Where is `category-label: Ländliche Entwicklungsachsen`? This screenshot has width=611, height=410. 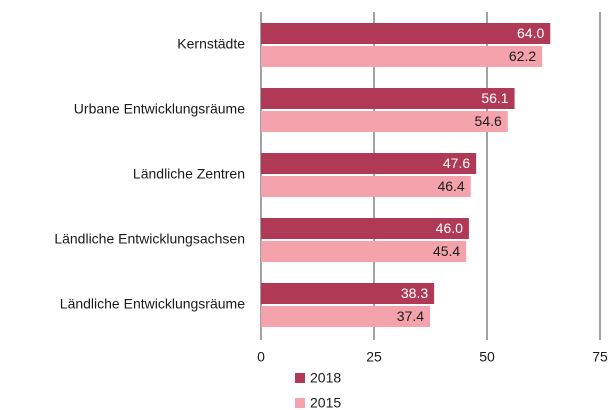
category-label: Ländliche Entwicklungsachsen is located at coordinates (149, 239).